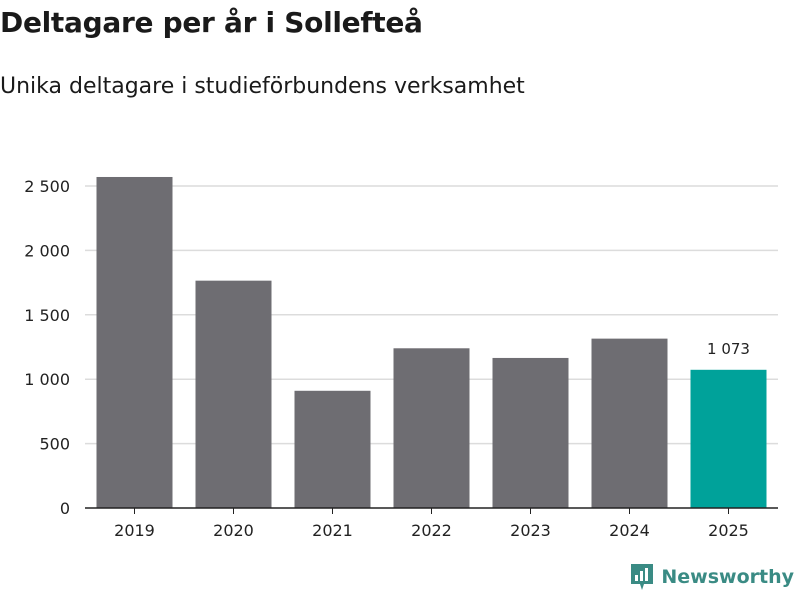 The height and width of the screenshot is (600, 800). Describe the element at coordinates (629, 423) in the screenshot. I see `bar-2024` at that location.